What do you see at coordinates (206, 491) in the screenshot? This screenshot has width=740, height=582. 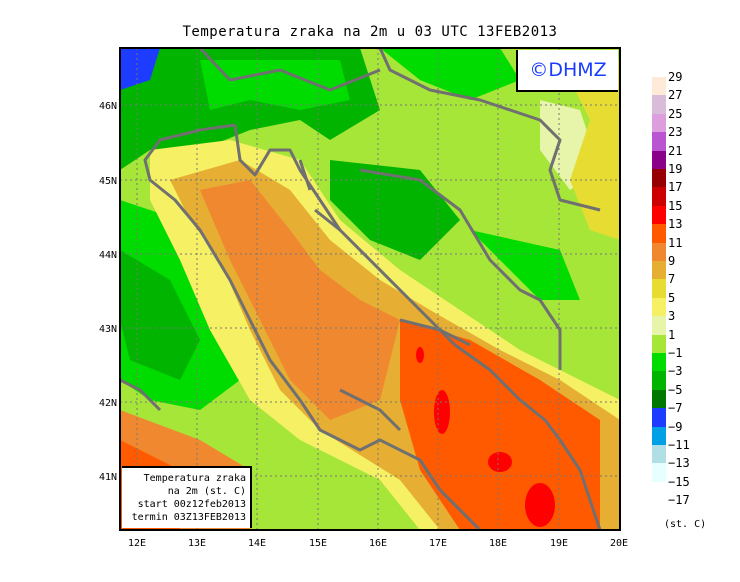 I see `info-line: na 2m (st. C)` at bounding box center [206, 491].